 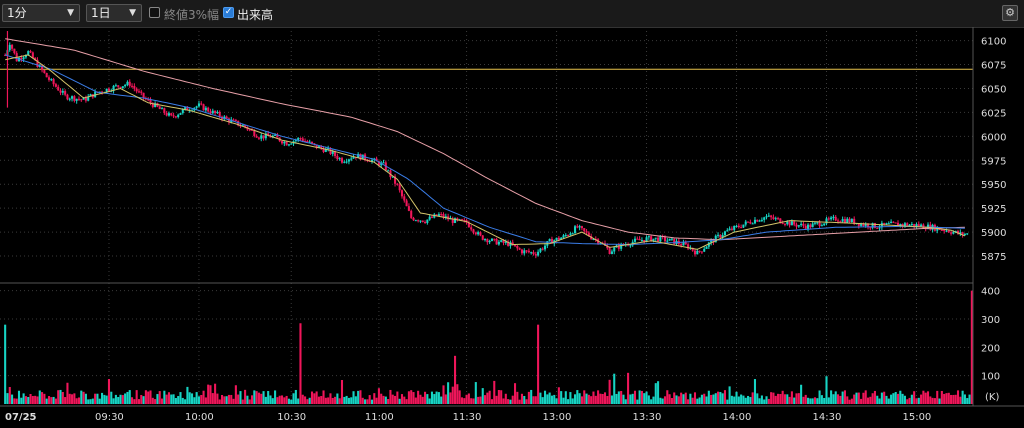 What do you see at coordinates (1010, 13) in the screenshot?
I see `gear-icon: ⚙` at bounding box center [1010, 13].